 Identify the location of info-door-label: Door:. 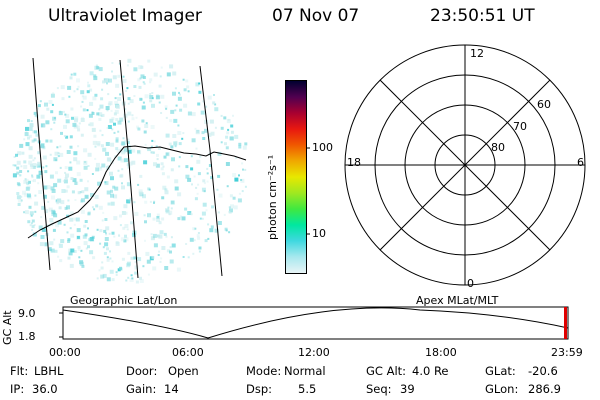
(142, 371).